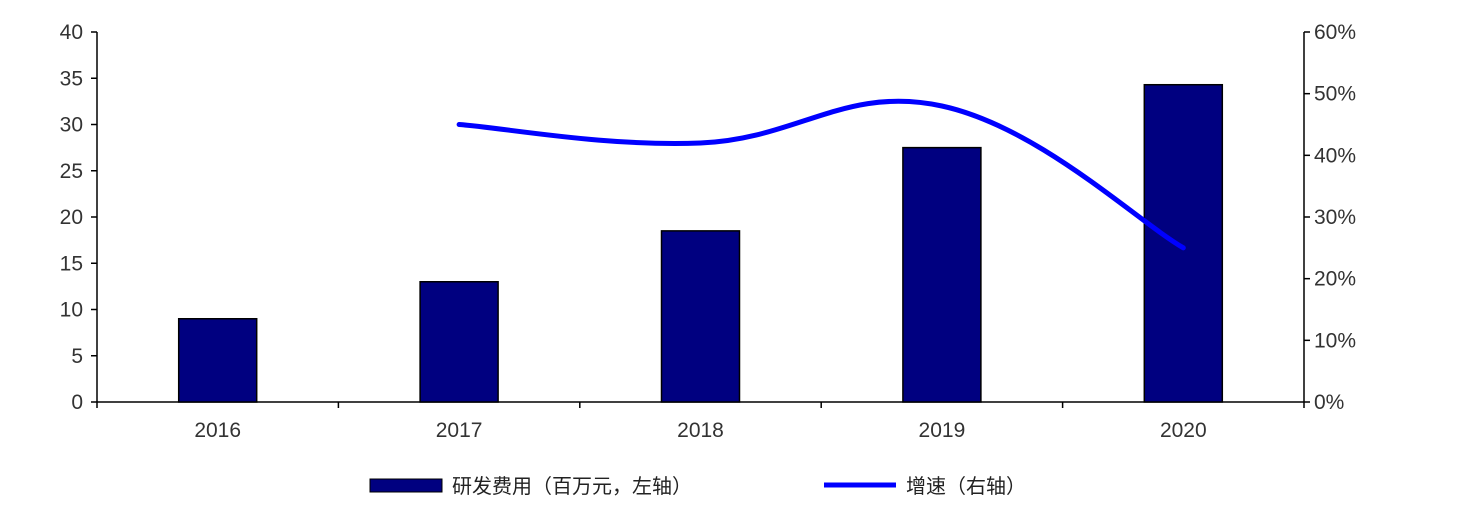 This screenshot has width=1472, height=514. I want to click on growth-line, so click(821, 174).